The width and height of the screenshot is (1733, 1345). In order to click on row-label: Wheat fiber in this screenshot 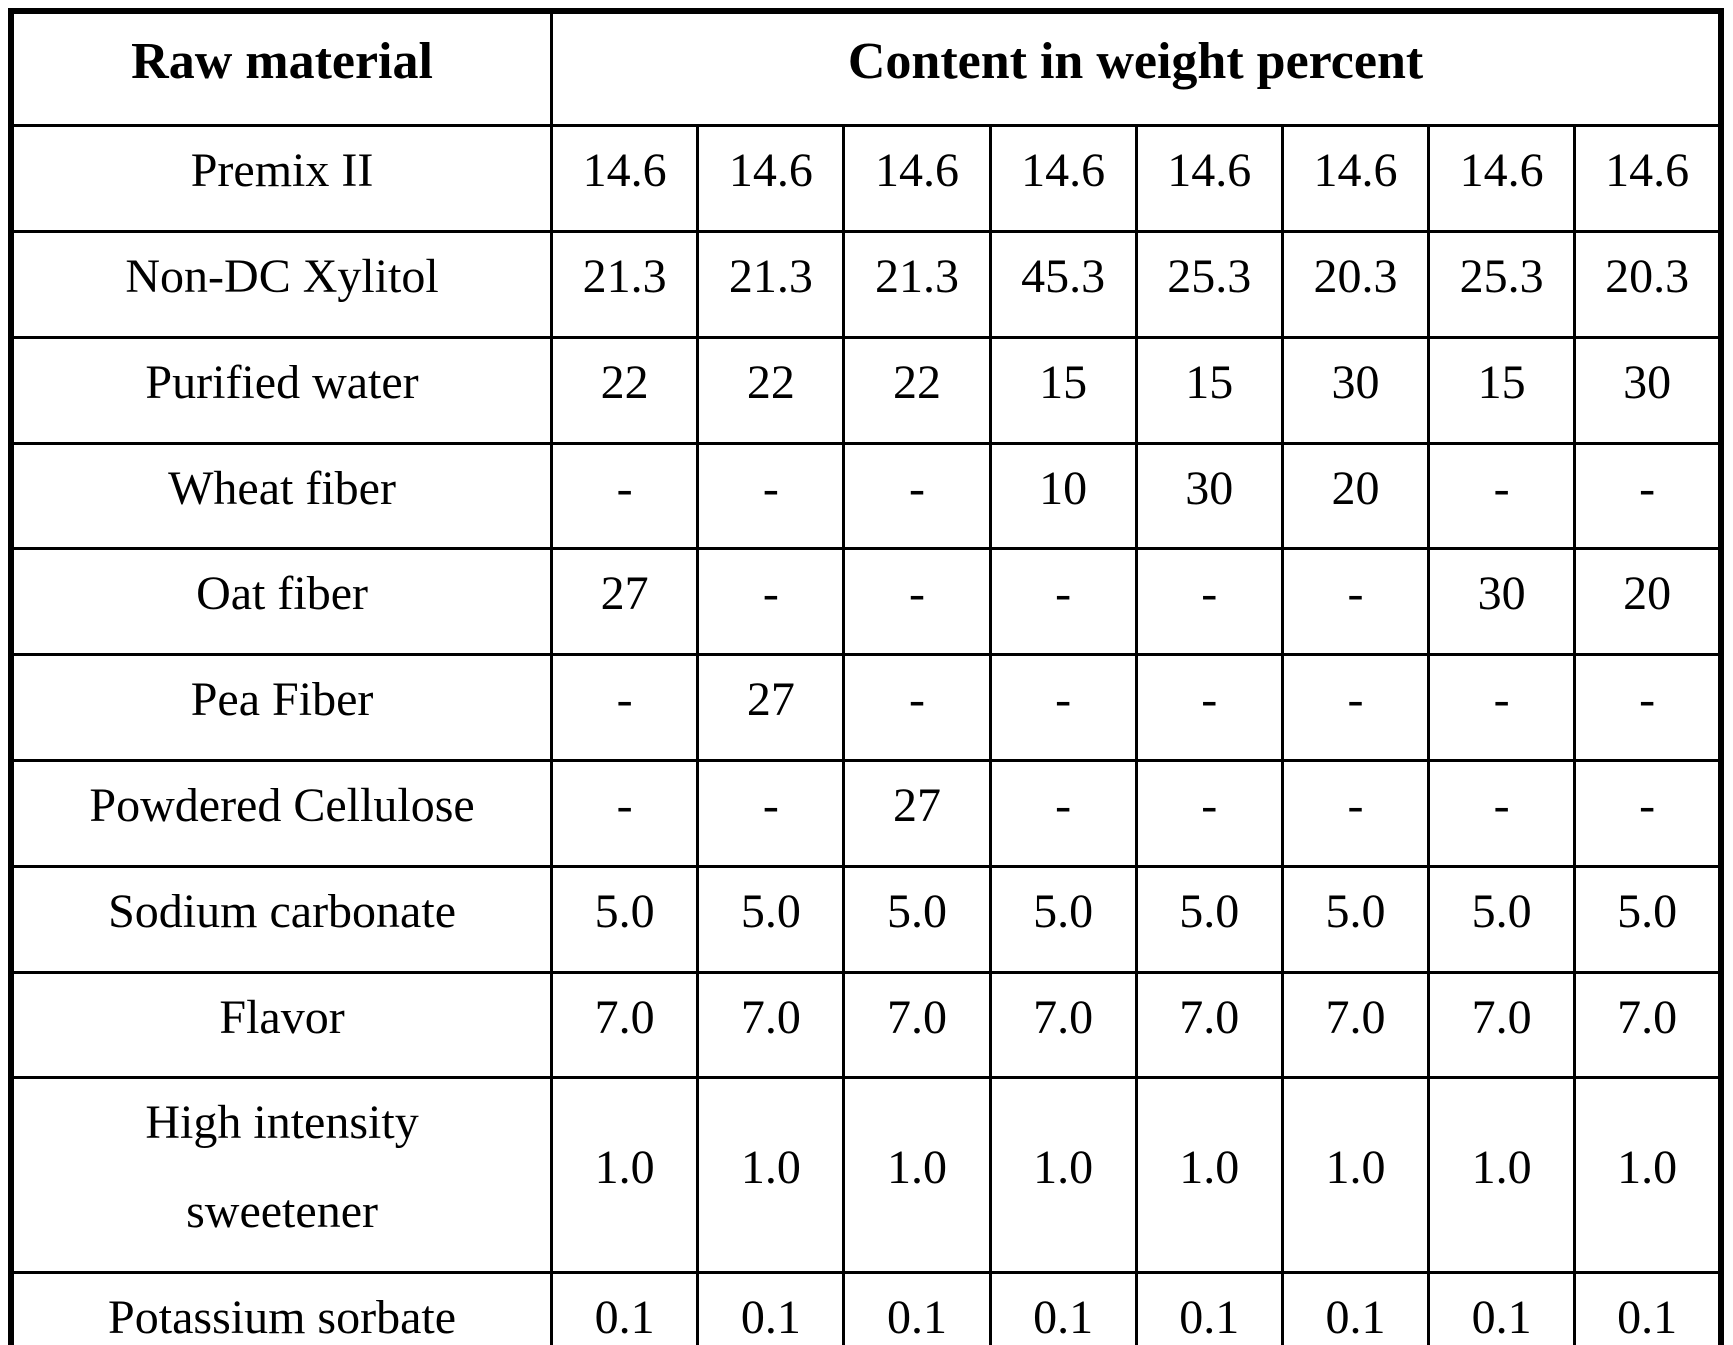, I will do `click(281, 496)`.